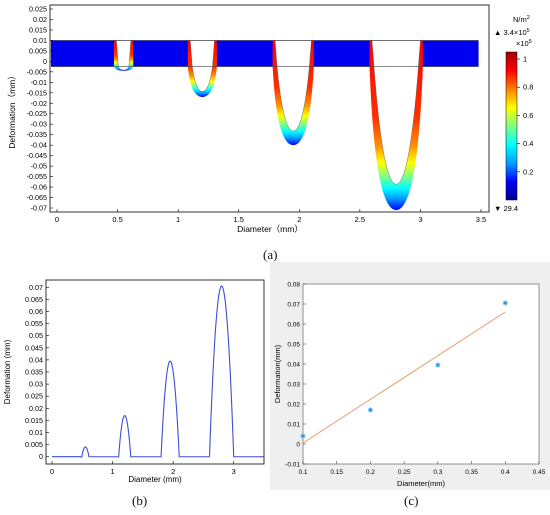 This screenshot has height=515, width=550. Describe the element at coordinates (505, 472) in the screenshot. I see `x-tick-label-c: 0.4` at that location.